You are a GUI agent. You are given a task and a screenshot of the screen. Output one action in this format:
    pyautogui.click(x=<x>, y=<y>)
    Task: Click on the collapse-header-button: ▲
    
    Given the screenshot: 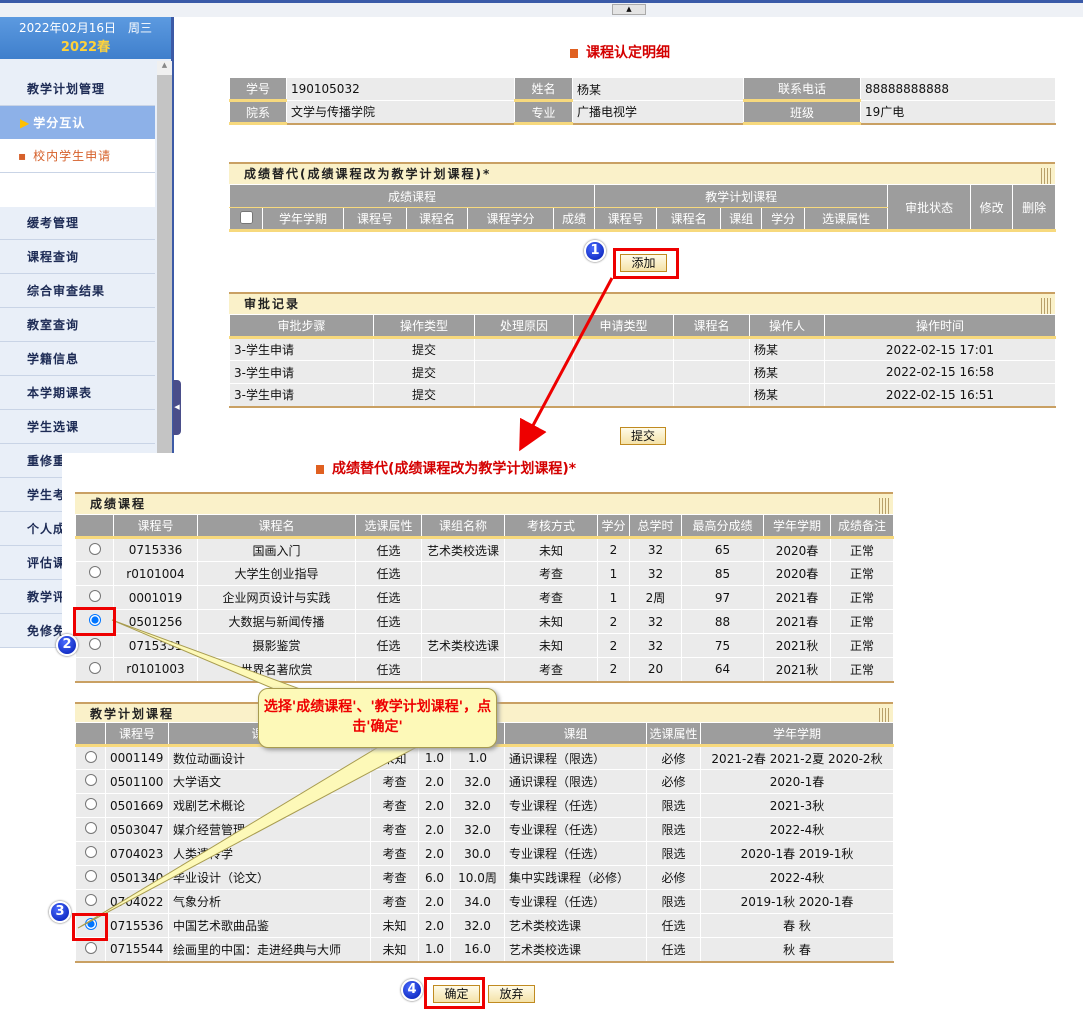 What is the action you would take?
    pyautogui.click(x=629, y=9)
    